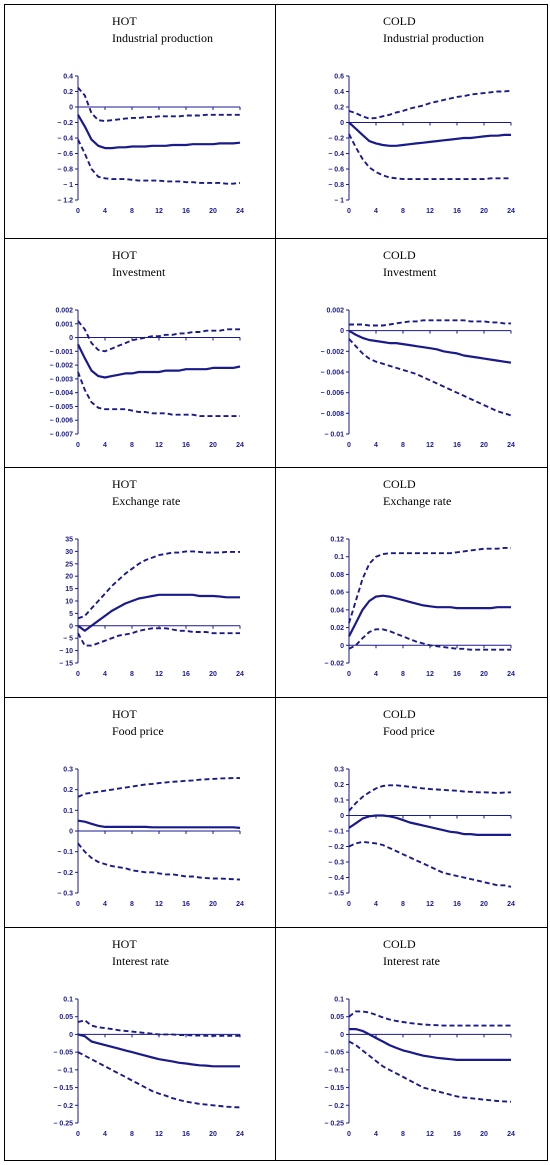 This screenshot has width=550, height=1165. What do you see at coordinates (334, 664) in the screenshot?
I see `y-tick-label: − 0.02` at bounding box center [334, 664].